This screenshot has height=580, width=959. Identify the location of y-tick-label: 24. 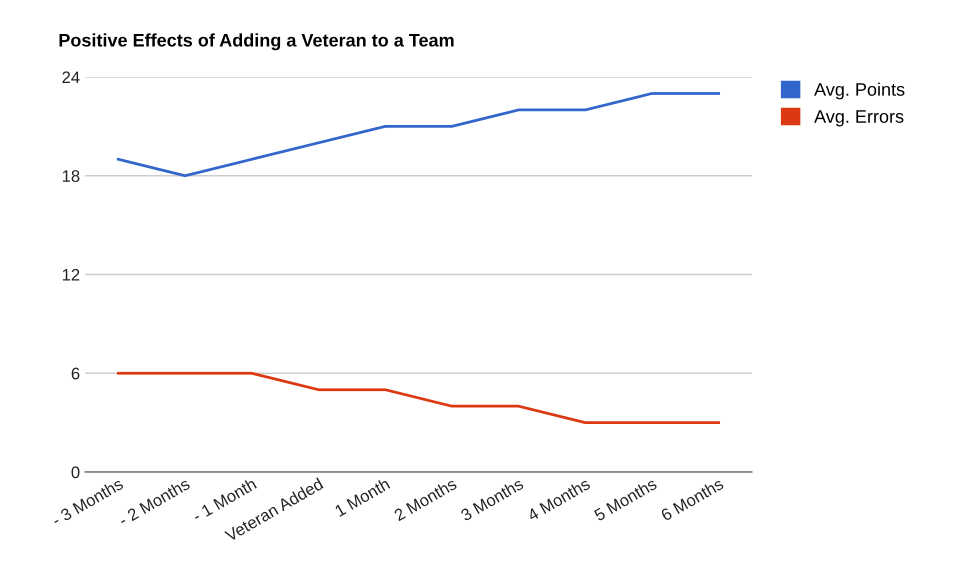
(71, 77).